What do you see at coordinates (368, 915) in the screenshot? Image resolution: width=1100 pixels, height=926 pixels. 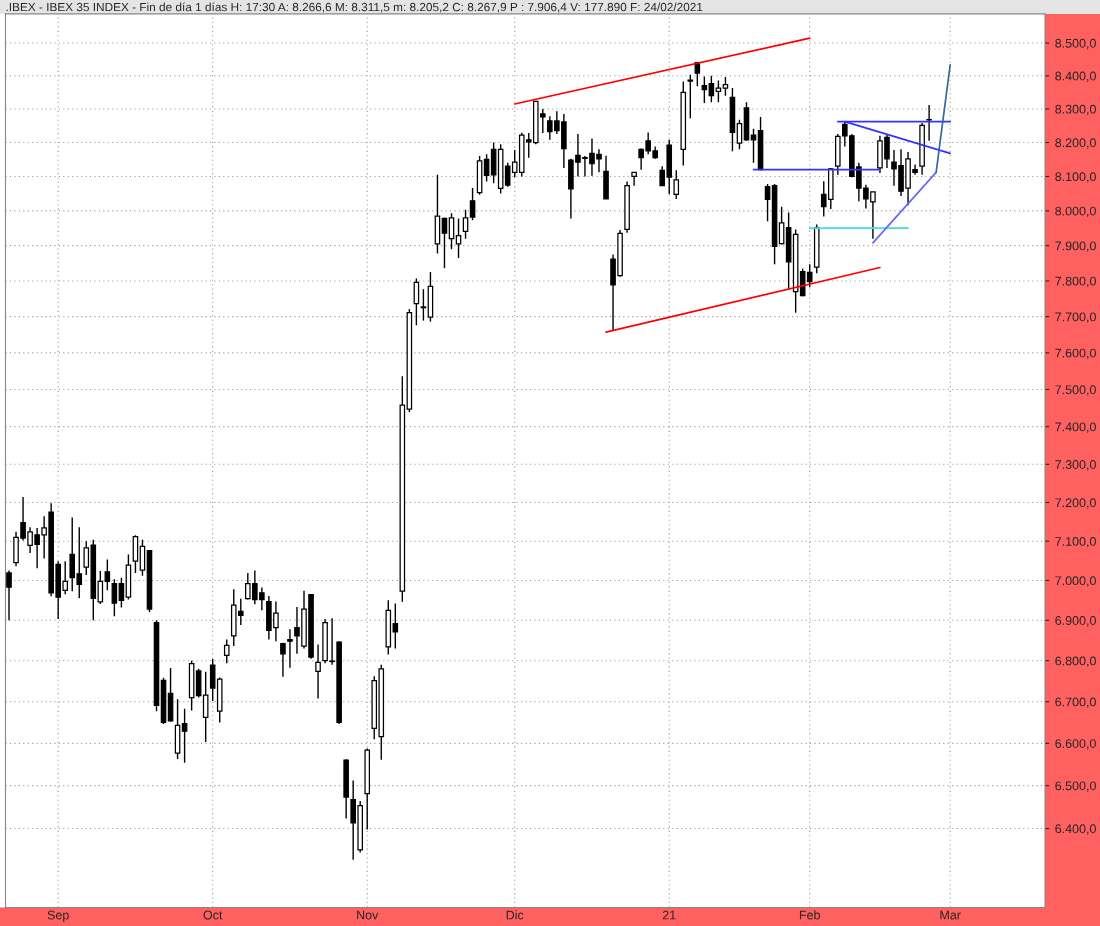 I see `x-tick-label: Nov` at bounding box center [368, 915].